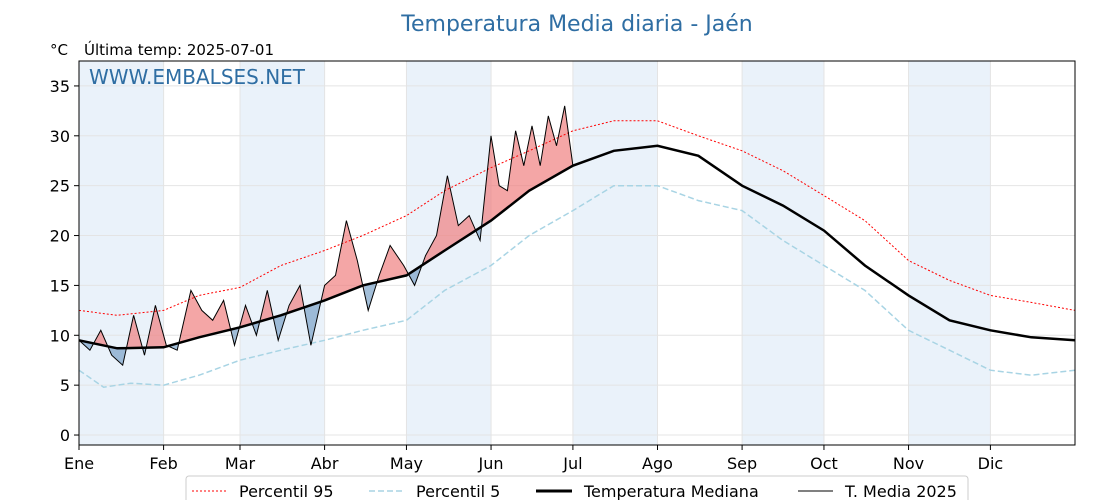 This screenshot has height=500, width=1120. I want to click on last-temp-label: Última temp: 2025-07-01, so click(179, 49).